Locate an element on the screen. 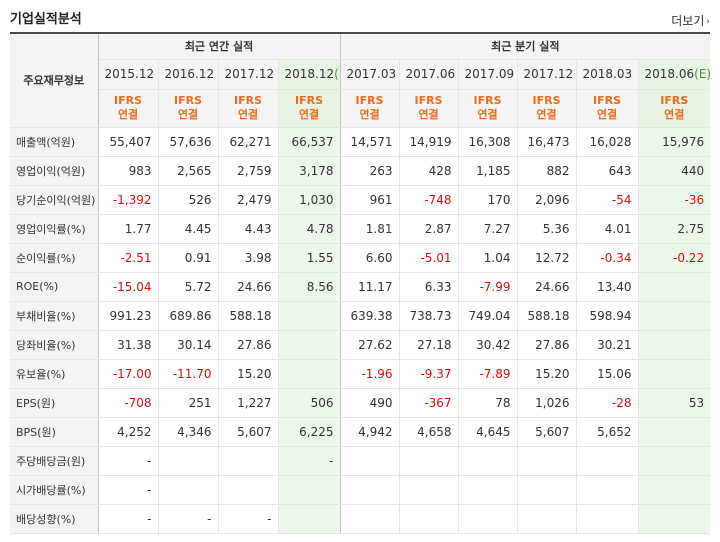 The image size is (720, 542). table-cell: 6,225 is located at coordinates (309, 432).